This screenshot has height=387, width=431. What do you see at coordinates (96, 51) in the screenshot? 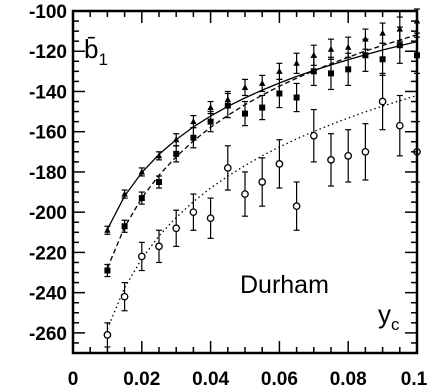
I see `y-axis-label: b̄1` at bounding box center [96, 51].